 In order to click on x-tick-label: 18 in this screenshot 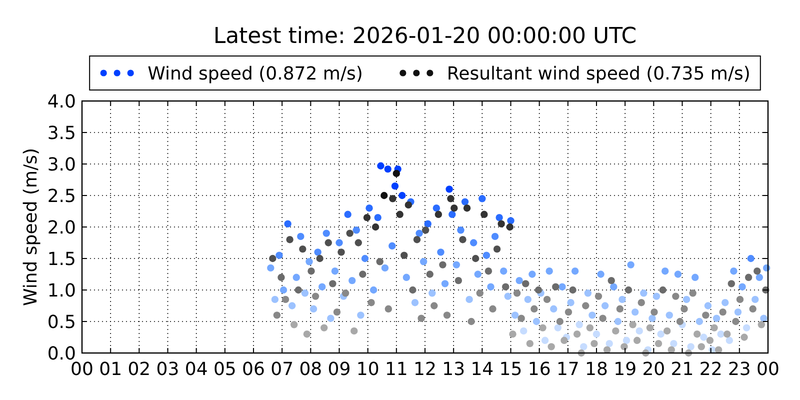, I will do `click(596, 369)`.